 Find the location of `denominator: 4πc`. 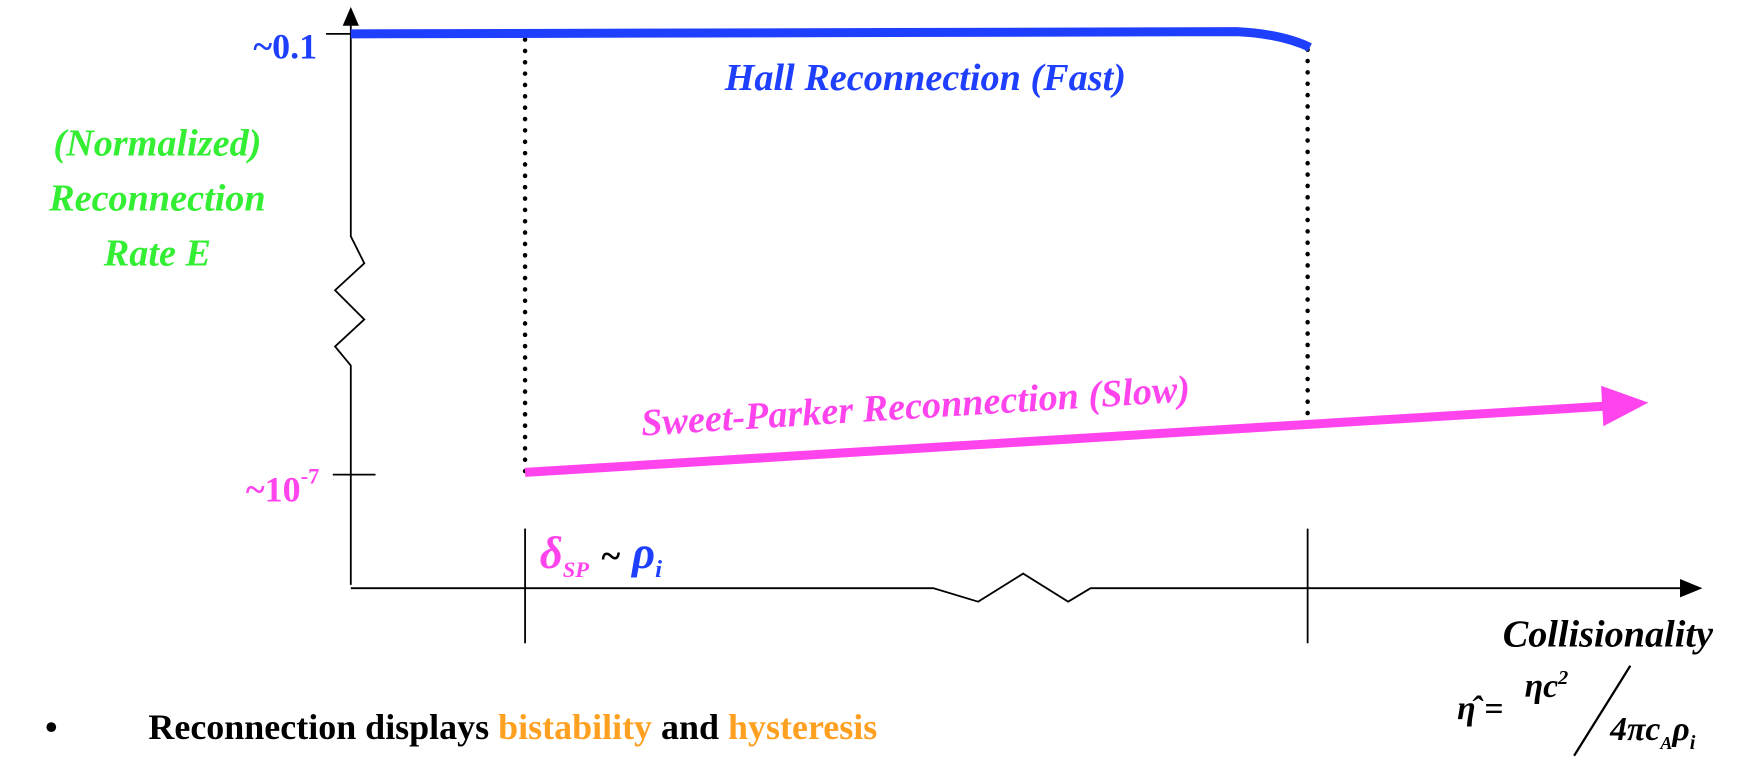

denominator: 4πc is located at coordinates (1634, 729).